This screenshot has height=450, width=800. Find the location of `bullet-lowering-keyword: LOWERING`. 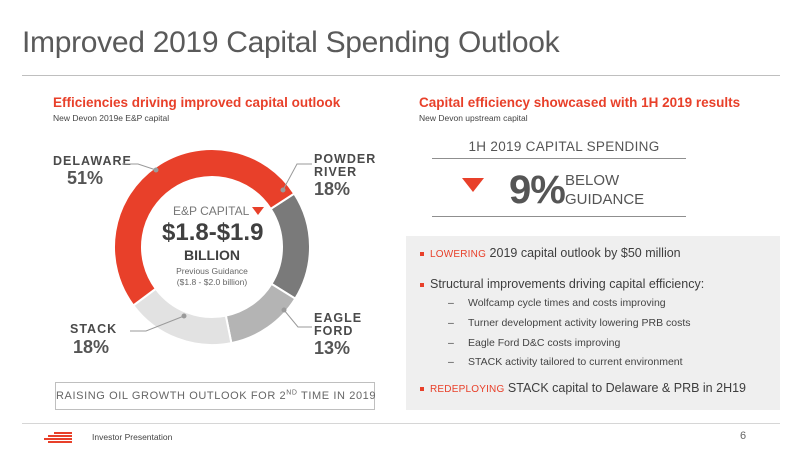

bullet-lowering-keyword: LOWERING is located at coordinates (458, 254).